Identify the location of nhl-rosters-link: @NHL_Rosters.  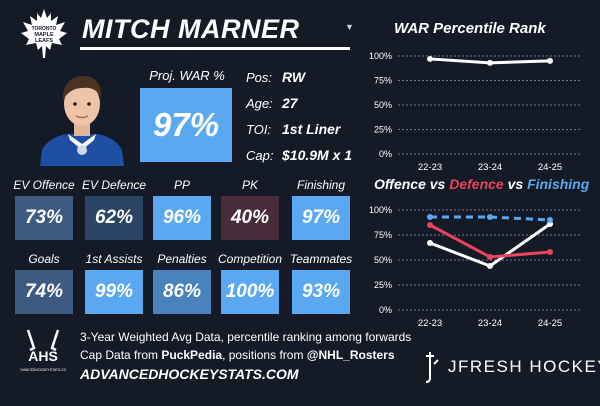
(350, 355).